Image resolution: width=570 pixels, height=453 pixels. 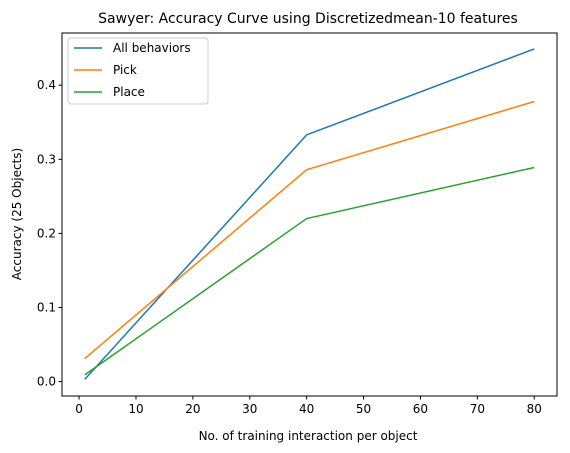 I want to click on y-axis: 0.0 0.1 0.2 0.3 0.4, so click(x=49, y=233).